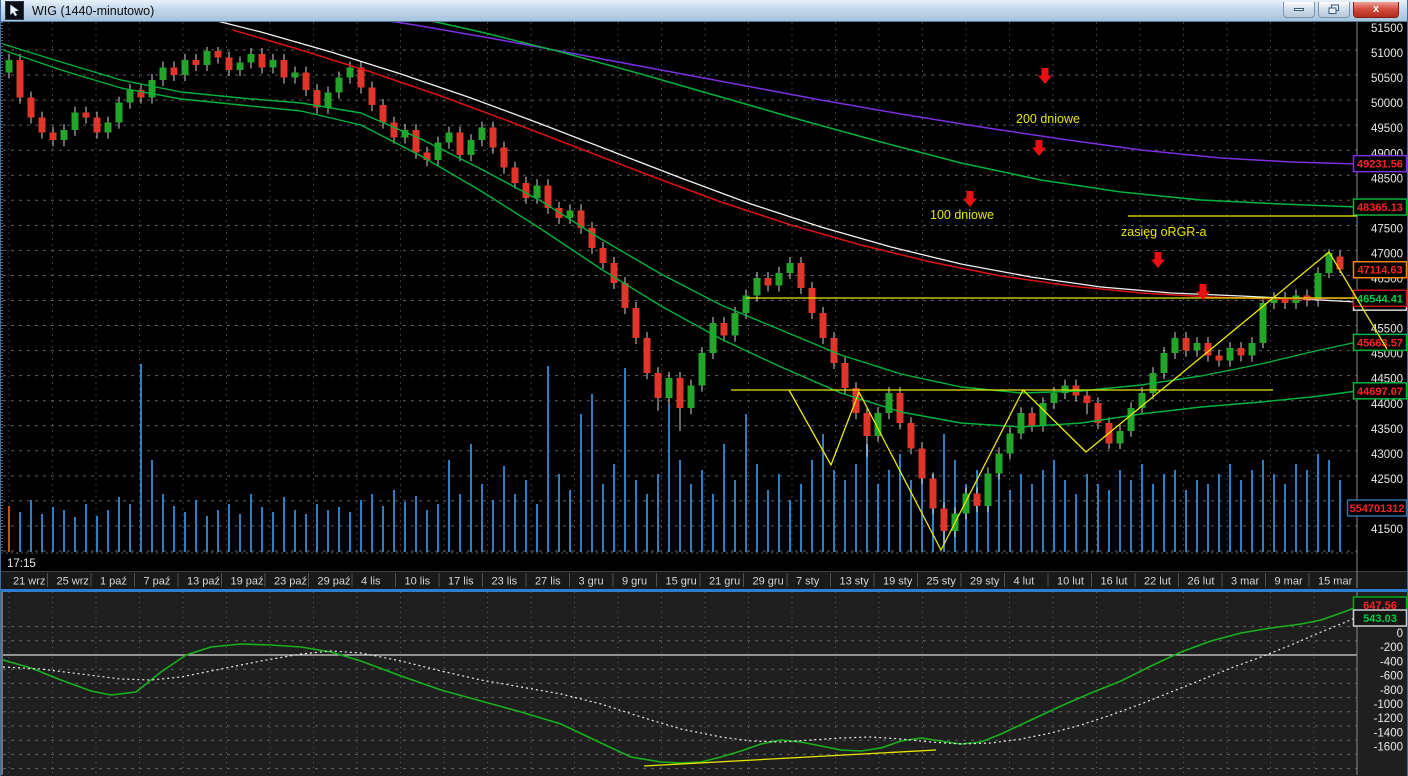  Describe the element at coordinates (247, 582) in the screenshot. I see `svg-text: 19 paź` at that location.